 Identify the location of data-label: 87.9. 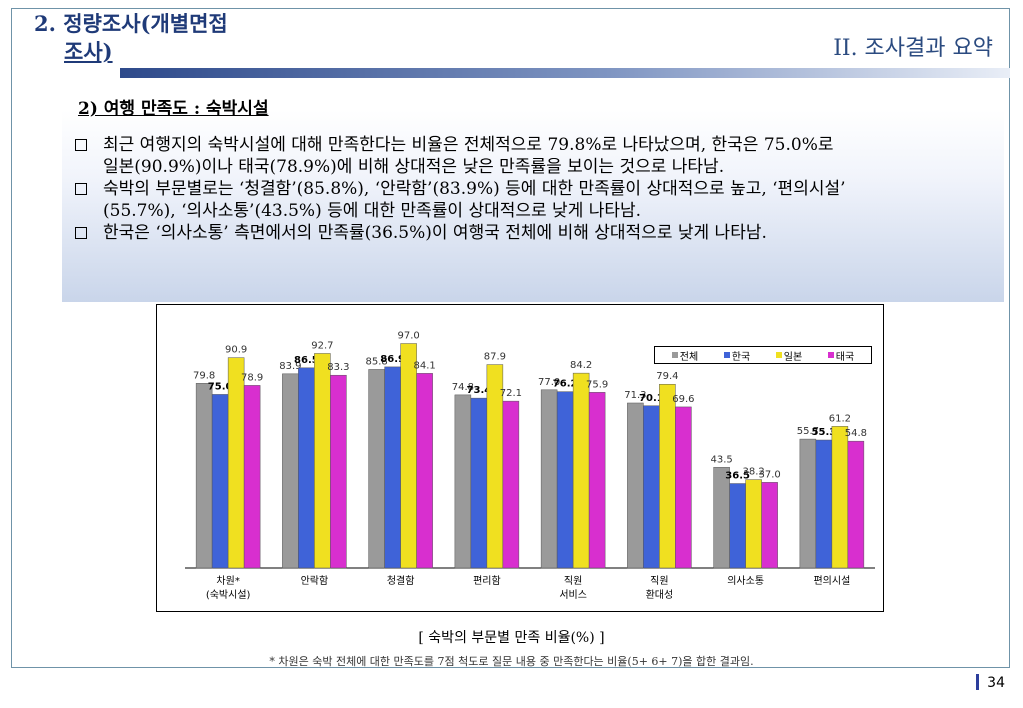
(495, 357).